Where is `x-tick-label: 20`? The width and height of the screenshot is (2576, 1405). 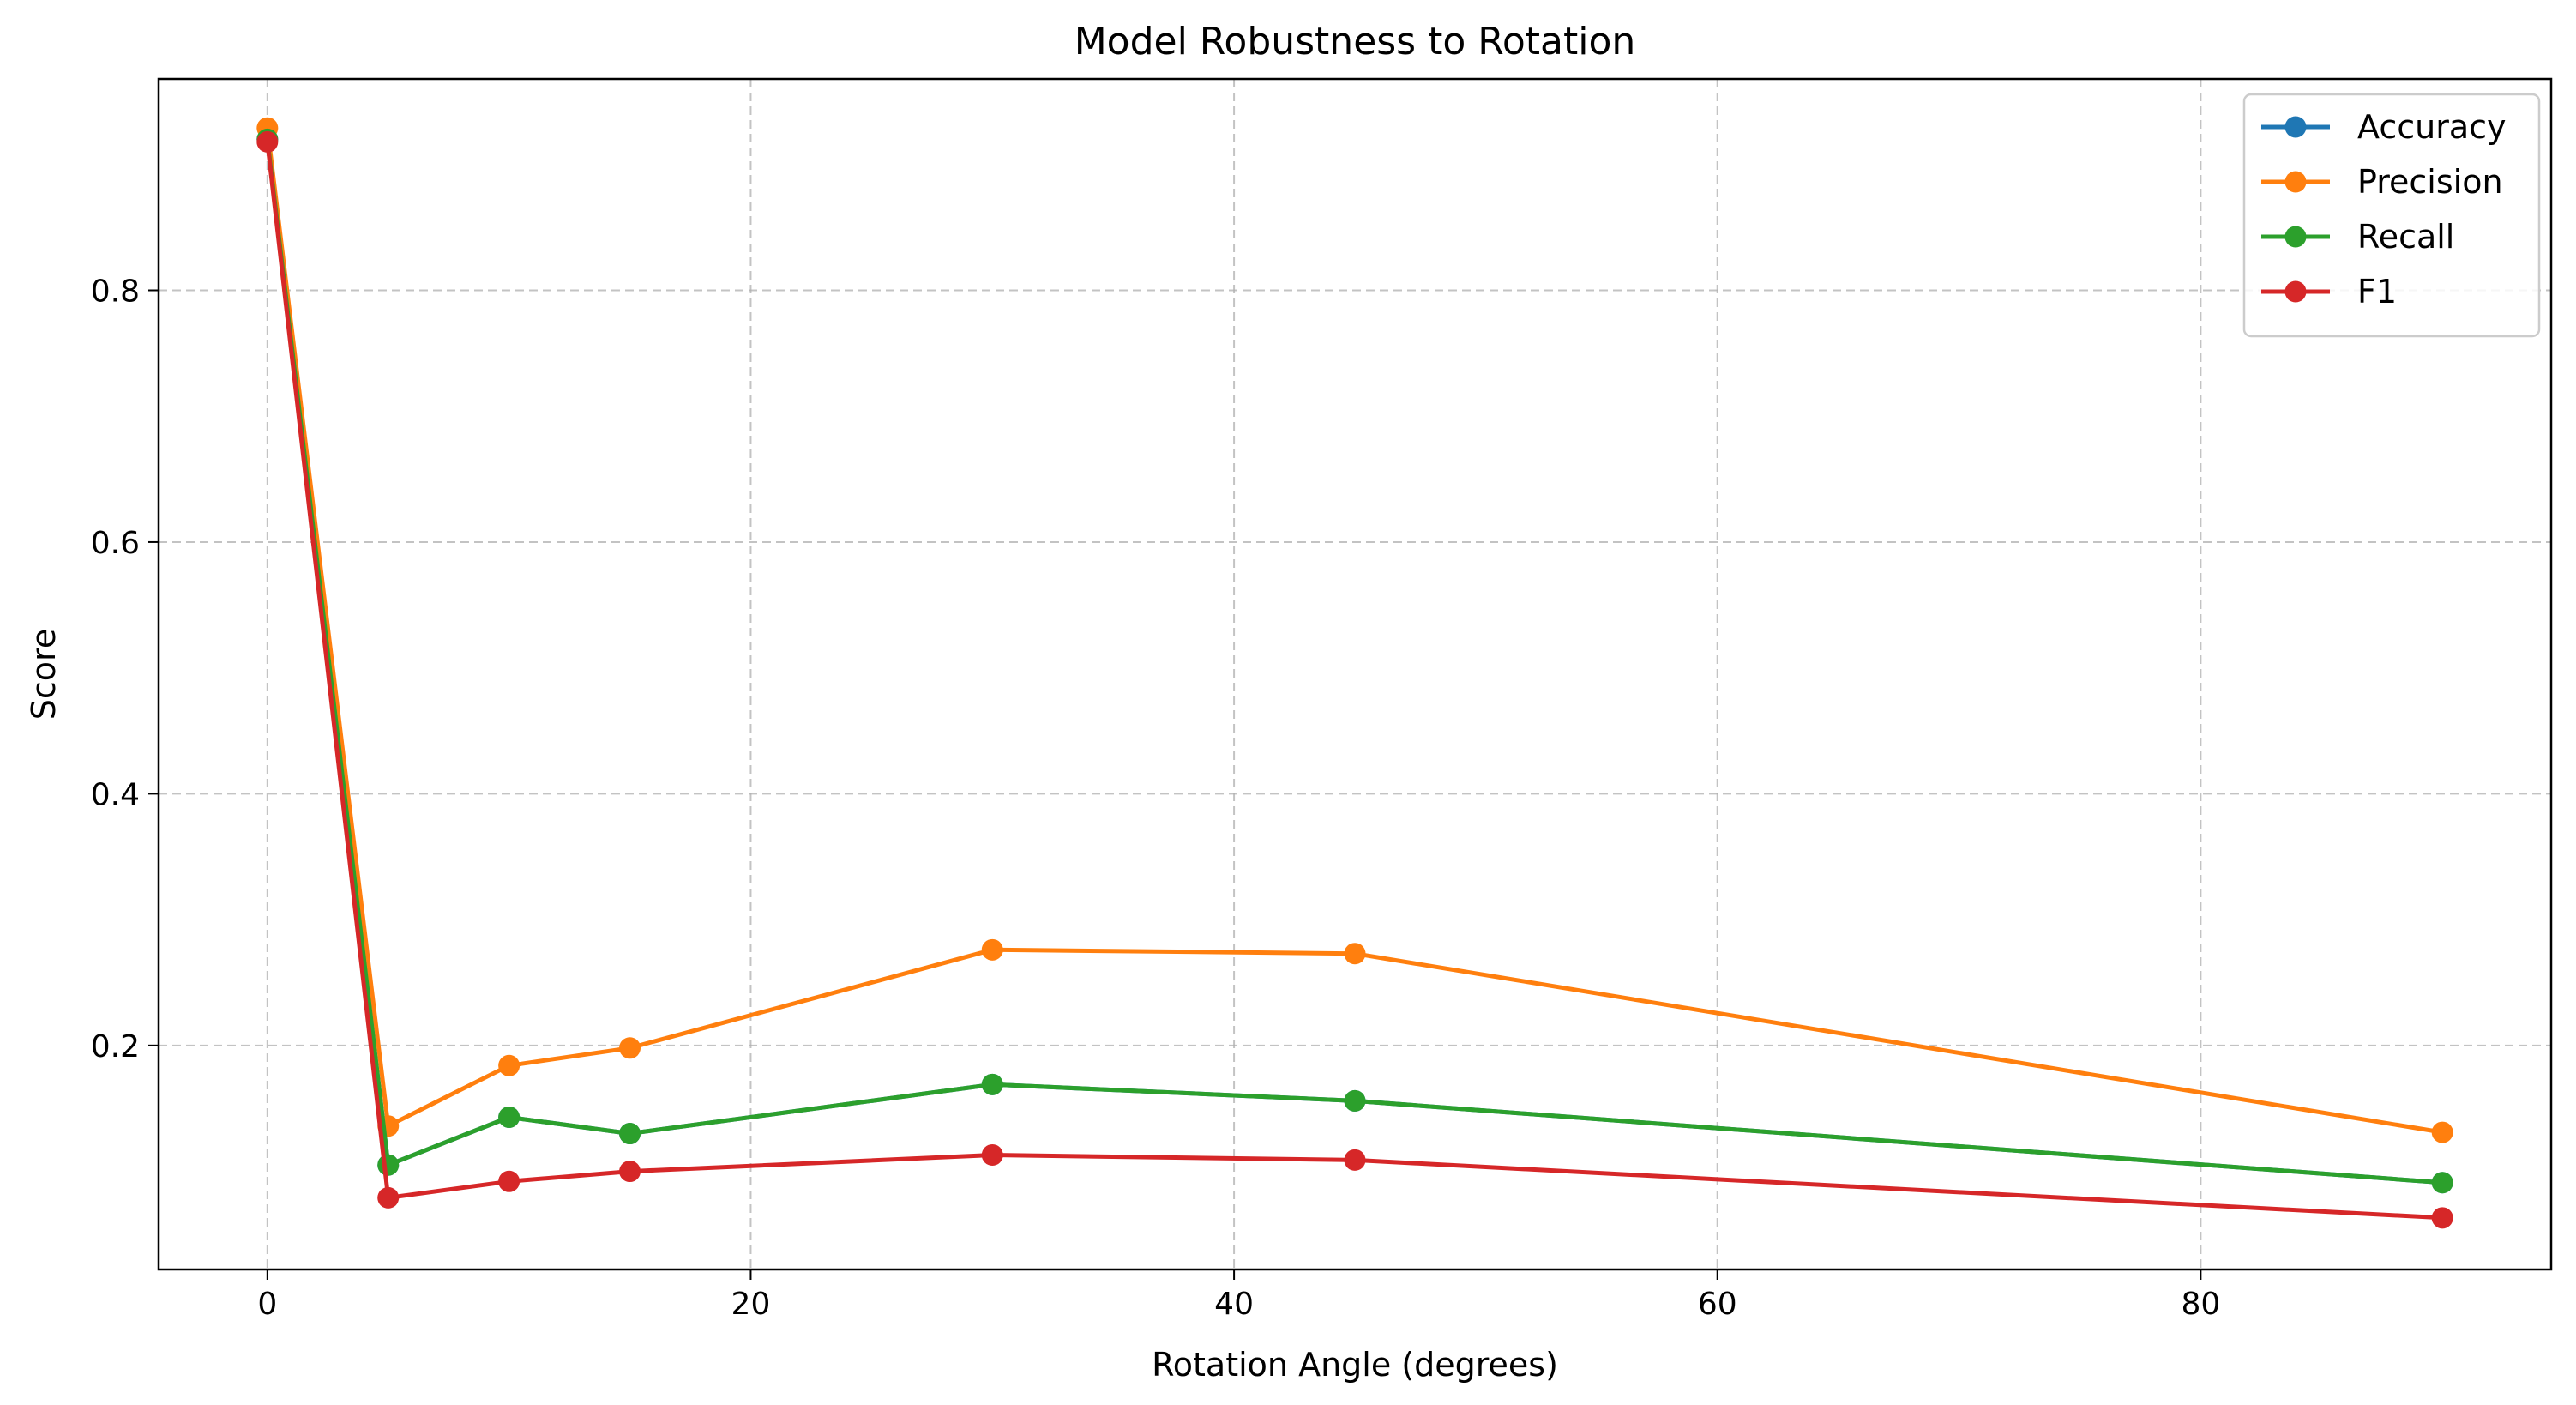
x-tick-label: 20 is located at coordinates (751, 1304).